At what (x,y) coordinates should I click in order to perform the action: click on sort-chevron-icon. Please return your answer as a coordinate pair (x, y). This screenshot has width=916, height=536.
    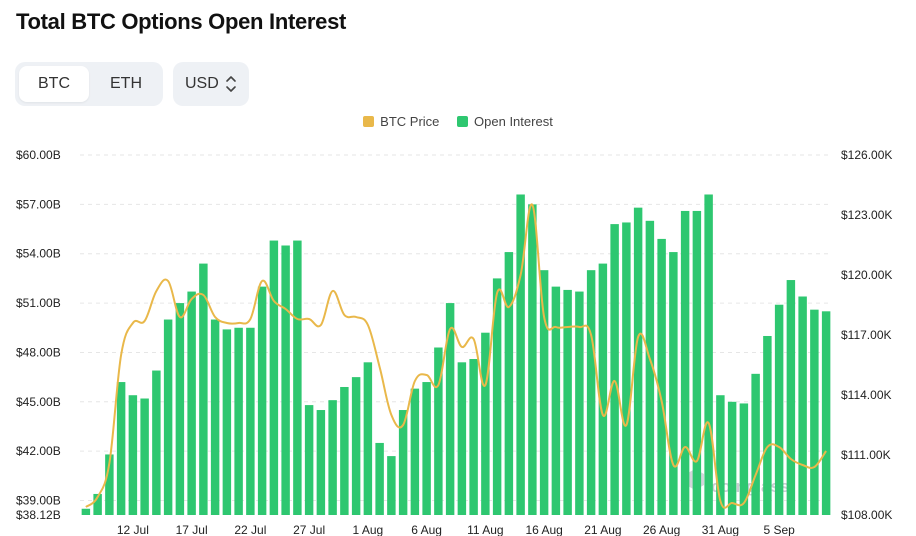
    Looking at the image, I should click on (231, 84).